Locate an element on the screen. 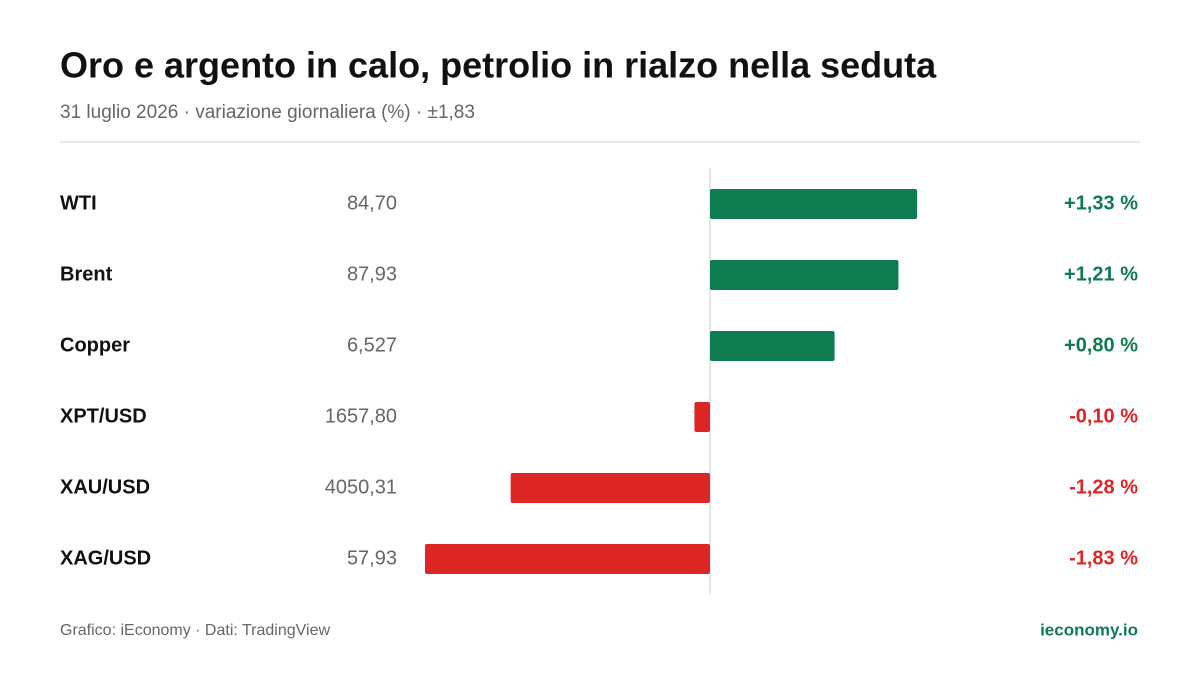 This screenshot has width=1200, height=675. price-label: 87,93 is located at coordinates (372, 274).